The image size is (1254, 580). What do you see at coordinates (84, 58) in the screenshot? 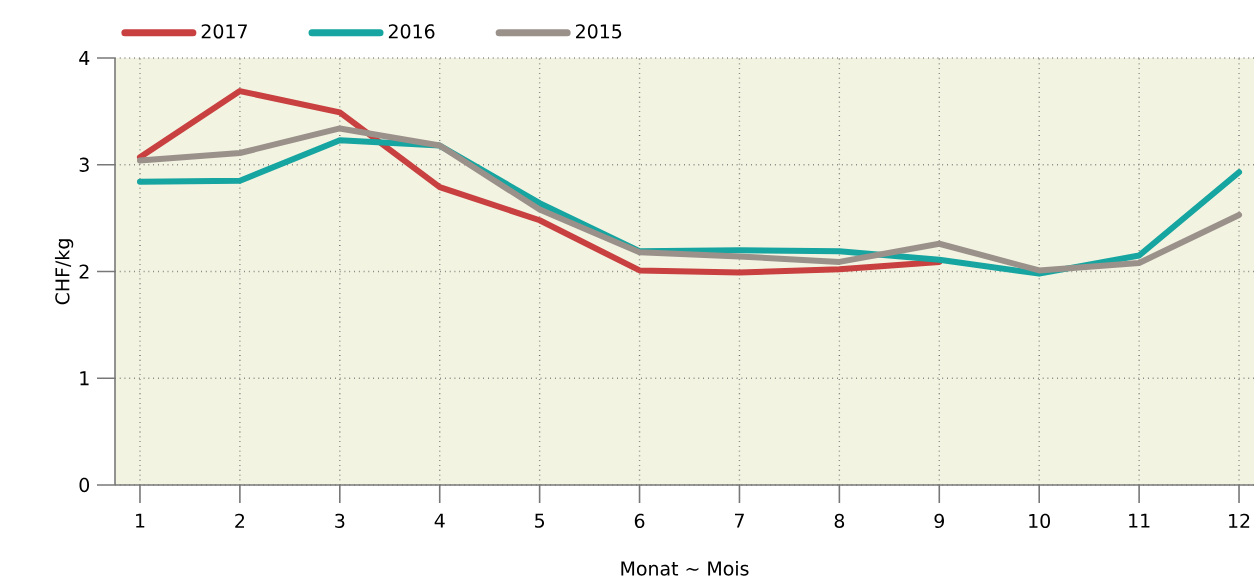
I see `y-tick-label: 4` at bounding box center [84, 58].